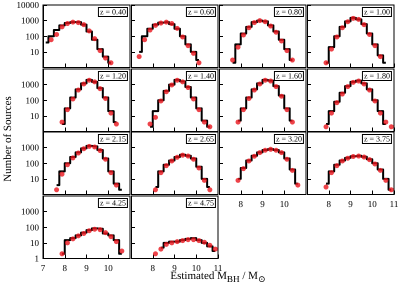 The height and width of the screenshot is (286, 400). What do you see at coordinates (36, 258) in the screenshot?
I see `y-tick-label: 1` at bounding box center [36, 258].